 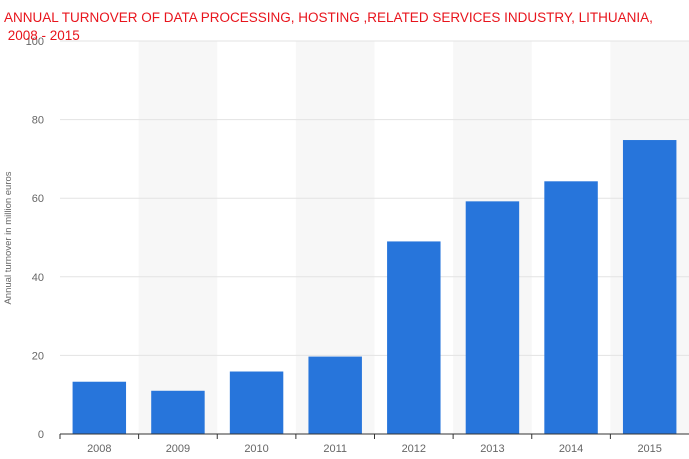 I want to click on x-tick-label: 2009, so click(x=178, y=449).